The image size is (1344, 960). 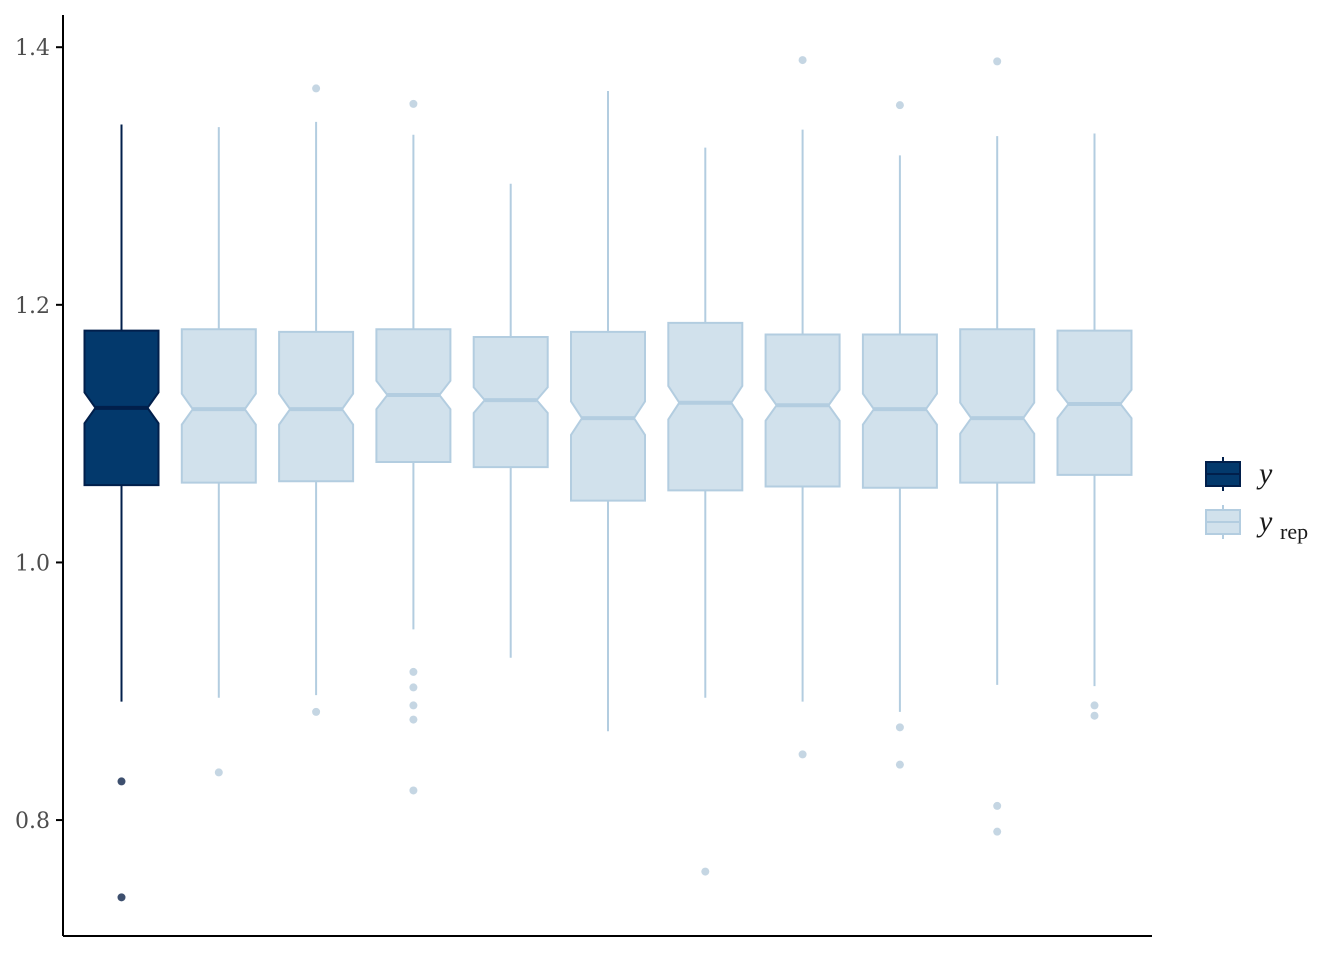 I want to click on y-tick-label: 1.0, so click(x=32, y=563).